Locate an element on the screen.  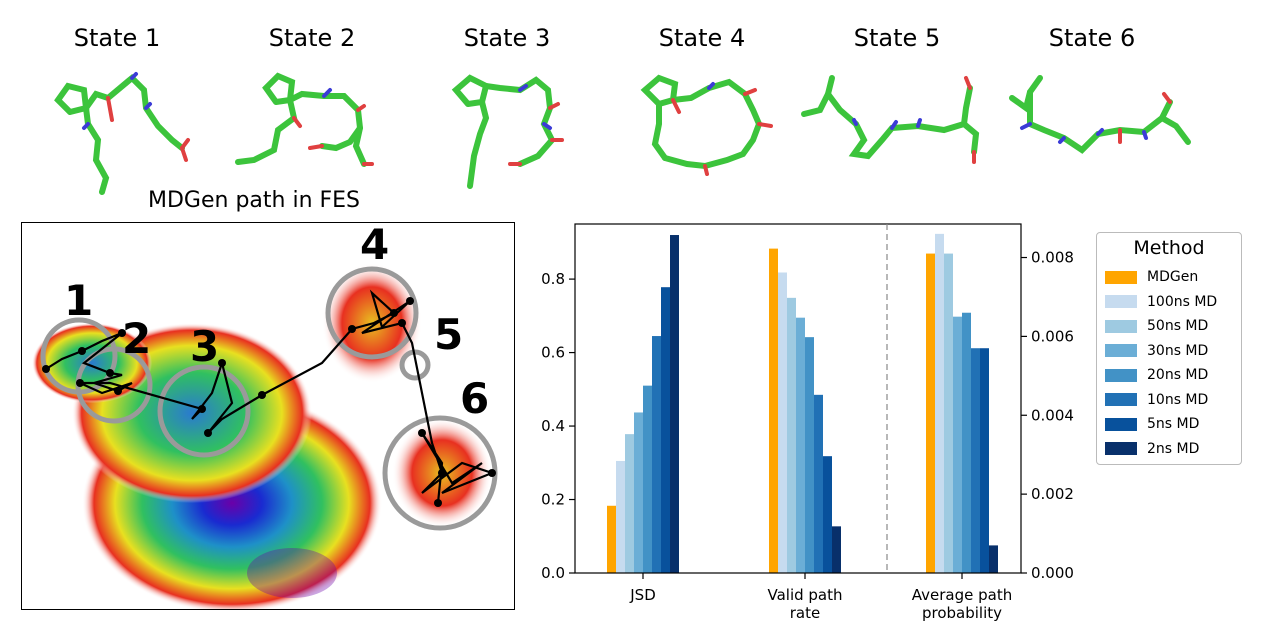
legend-label: 30ns MD is located at coordinates (1178, 350).